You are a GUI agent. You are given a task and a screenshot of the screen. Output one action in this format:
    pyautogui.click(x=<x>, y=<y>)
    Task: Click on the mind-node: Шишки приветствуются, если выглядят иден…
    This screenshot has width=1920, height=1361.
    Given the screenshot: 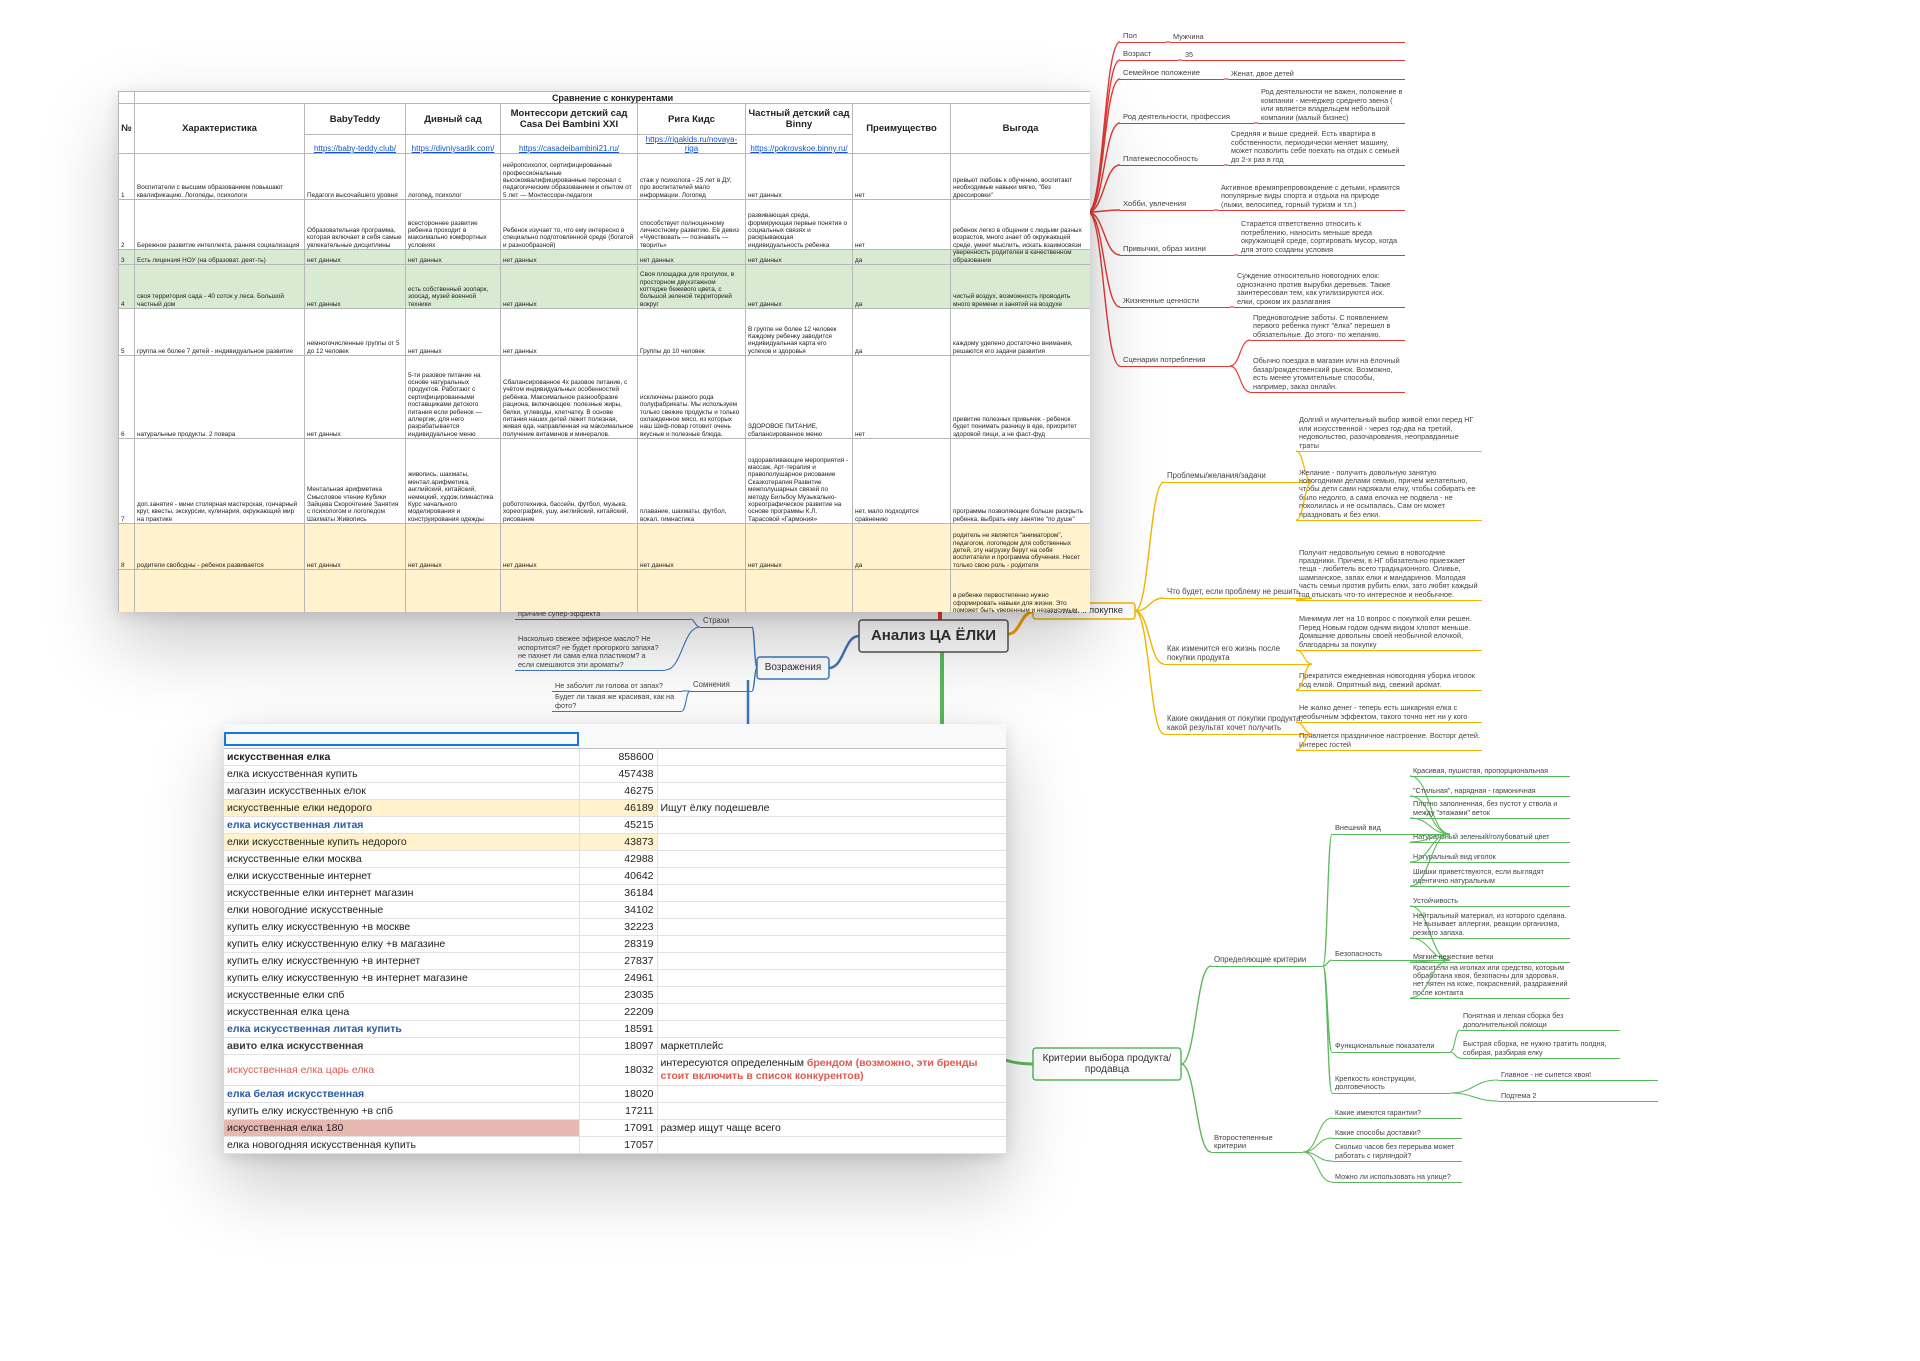 What is the action you would take?
    pyautogui.click(x=1490, y=816)
    